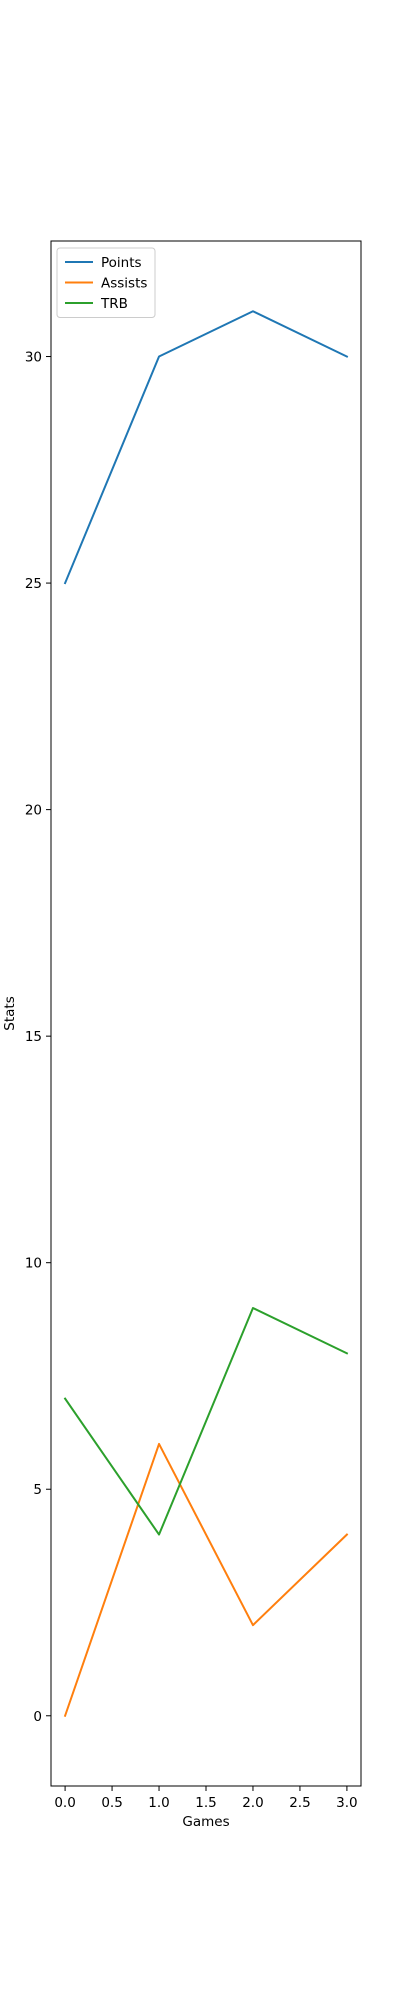 The width and height of the screenshot is (400, 2000). Describe the element at coordinates (206, 447) in the screenshot. I see `series-line-points` at that location.